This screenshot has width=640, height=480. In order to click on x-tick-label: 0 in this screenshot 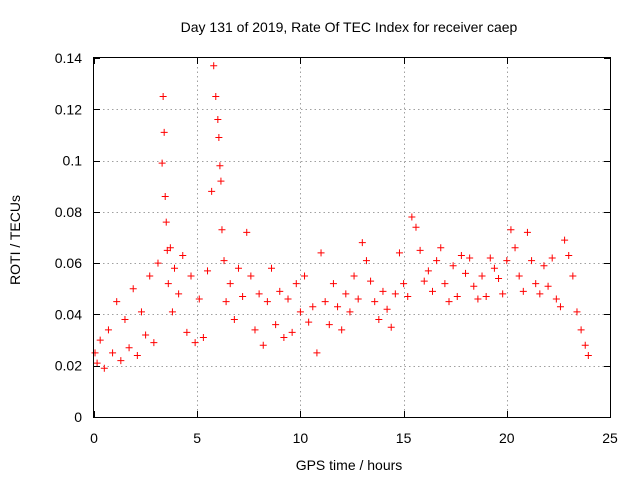, I will do `click(94, 438)`.